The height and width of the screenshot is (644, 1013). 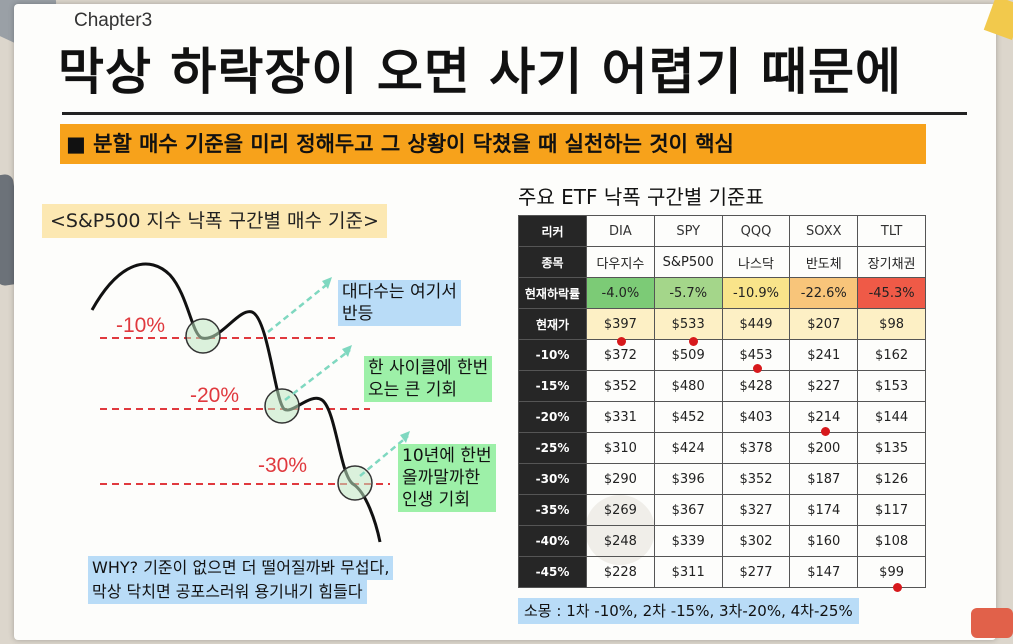 What do you see at coordinates (688, 479) in the screenshot?
I see `price-level-cell: $396` at bounding box center [688, 479].